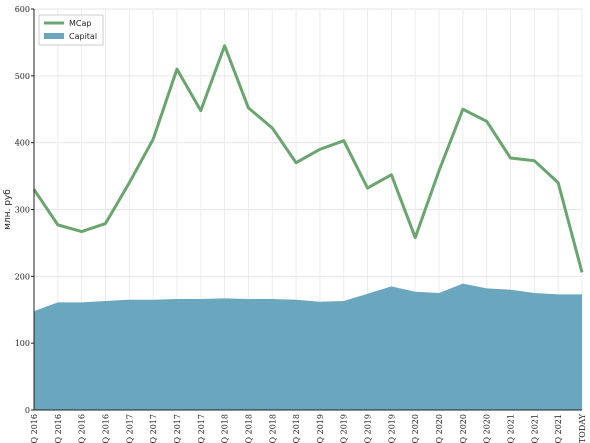 The width and height of the screenshot is (590, 443). Describe the element at coordinates (320, 428) in the screenshot. I see `x-tick-label: 1Q 2019` at that location.